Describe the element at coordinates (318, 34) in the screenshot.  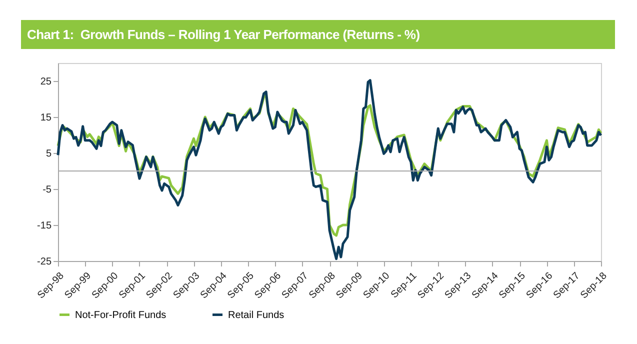
I see `chart-title: Chart 1: Growth Funds – Rolling 1 Year Performance (Returns - %)` at that location.